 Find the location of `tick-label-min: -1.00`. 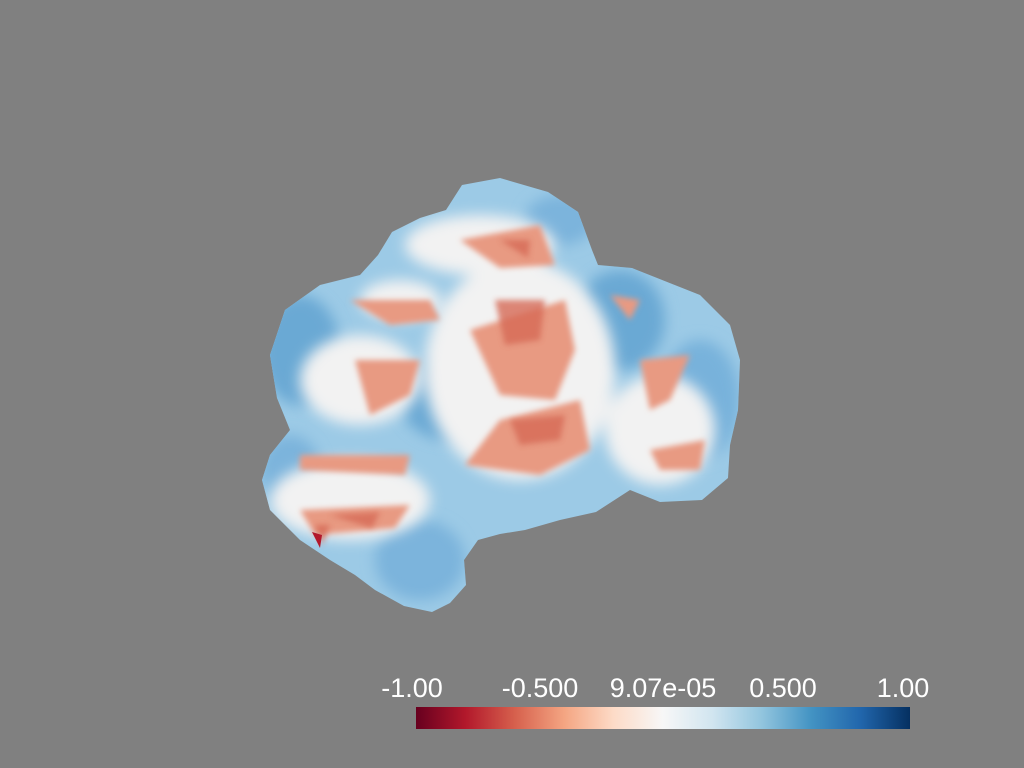

tick-label-min: -1.00 is located at coordinates (412, 688).